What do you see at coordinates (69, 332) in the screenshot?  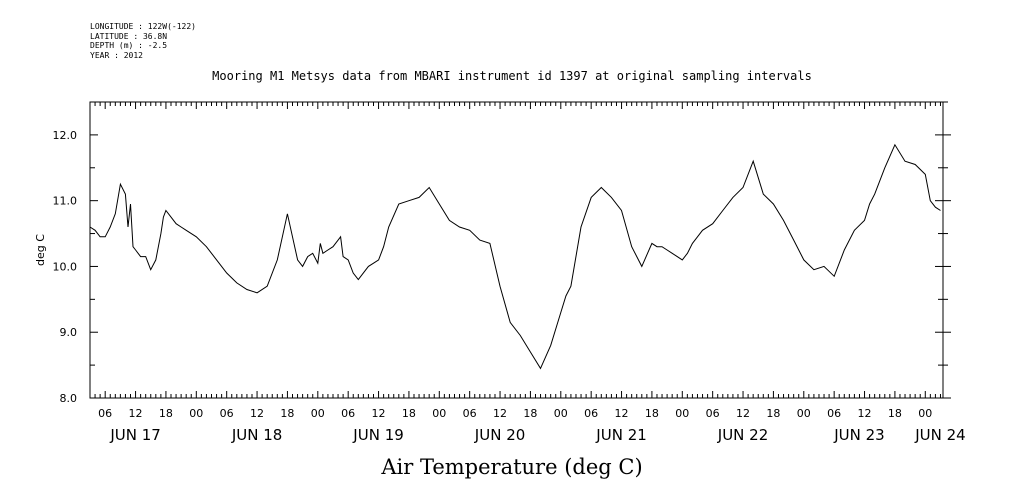 I see `y-tick-label: 9.0` at bounding box center [69, 332].